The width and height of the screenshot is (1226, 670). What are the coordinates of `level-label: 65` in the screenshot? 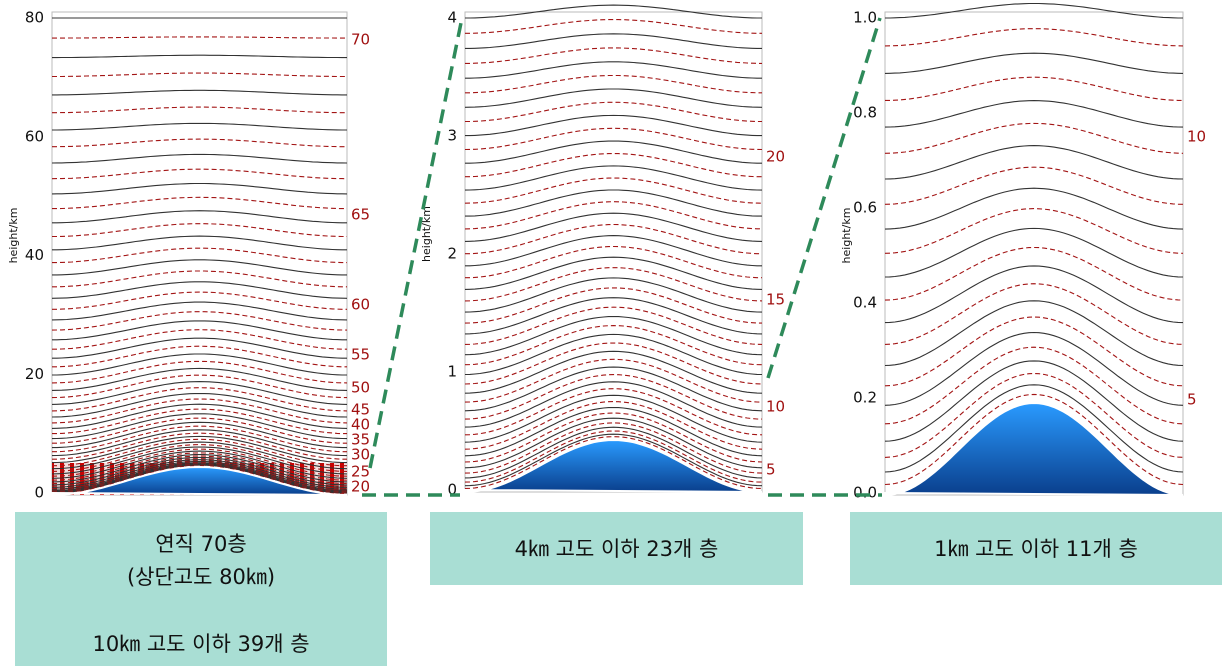 It's located at (360, 215).